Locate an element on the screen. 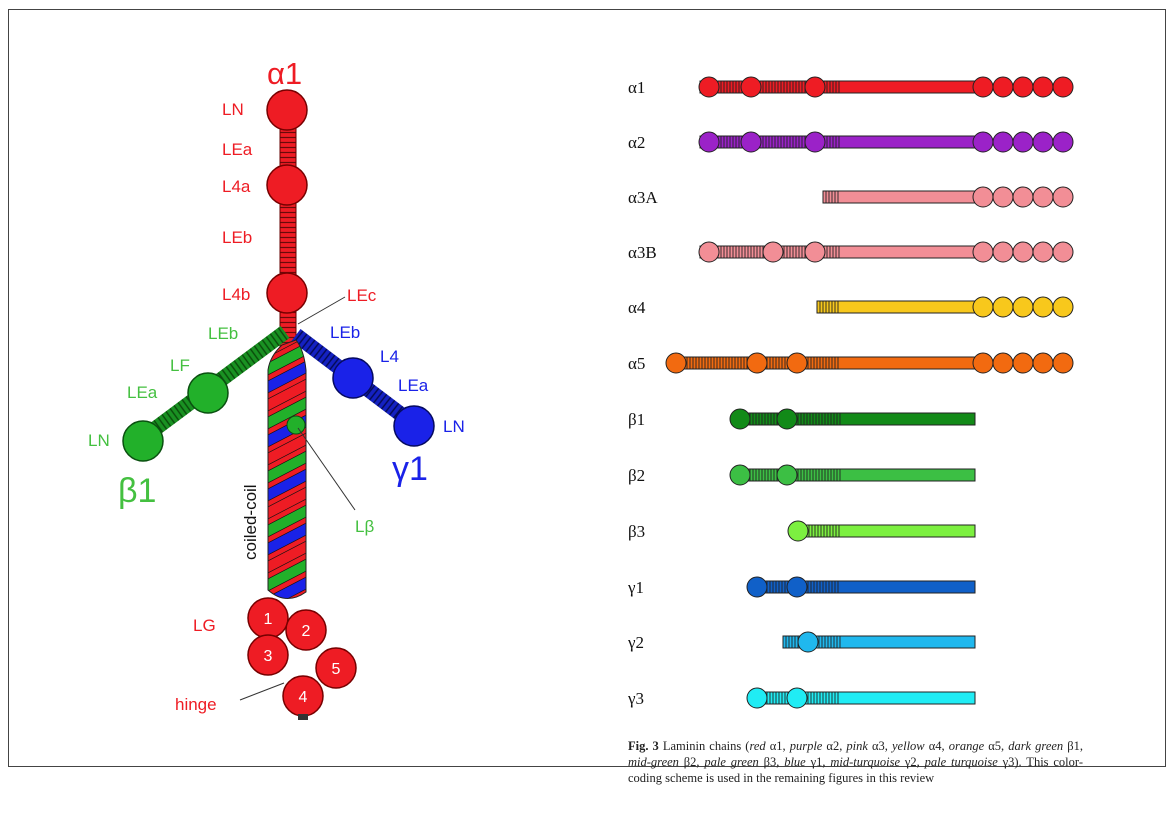 The width and height of the screenshot is (1175, 821). chain-label: β2 is located at coordinates (636, 475).